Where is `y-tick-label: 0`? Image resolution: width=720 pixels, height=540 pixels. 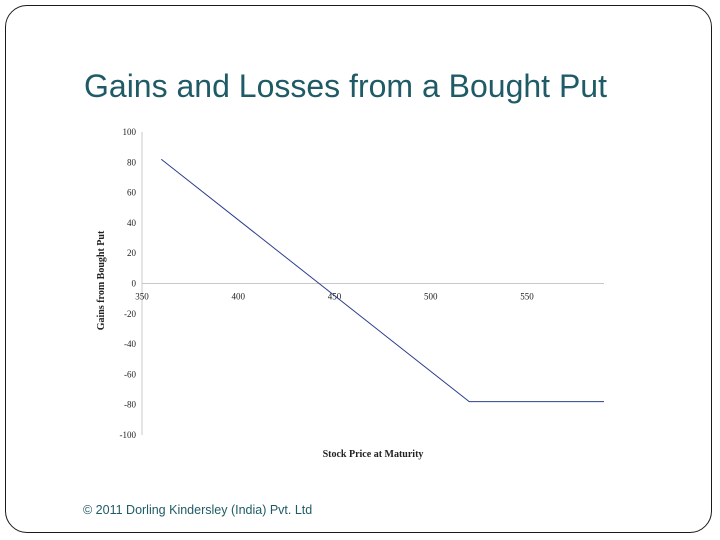
y-tick-label: 0 is located at coordinates (134, 284).